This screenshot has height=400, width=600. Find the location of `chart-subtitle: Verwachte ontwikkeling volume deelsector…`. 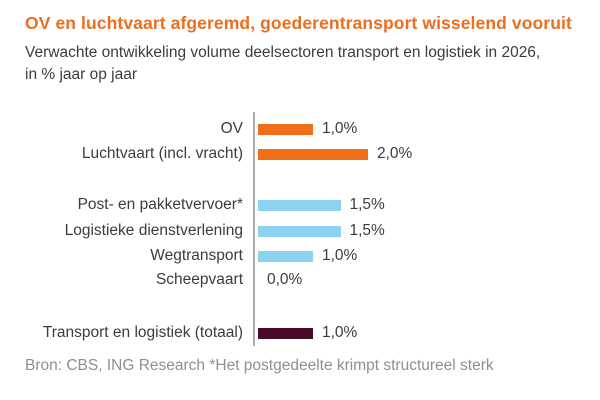

chart-subtitle: Verwachte ontwikkeling volume deelsector… is located at coordinates (282, 64).